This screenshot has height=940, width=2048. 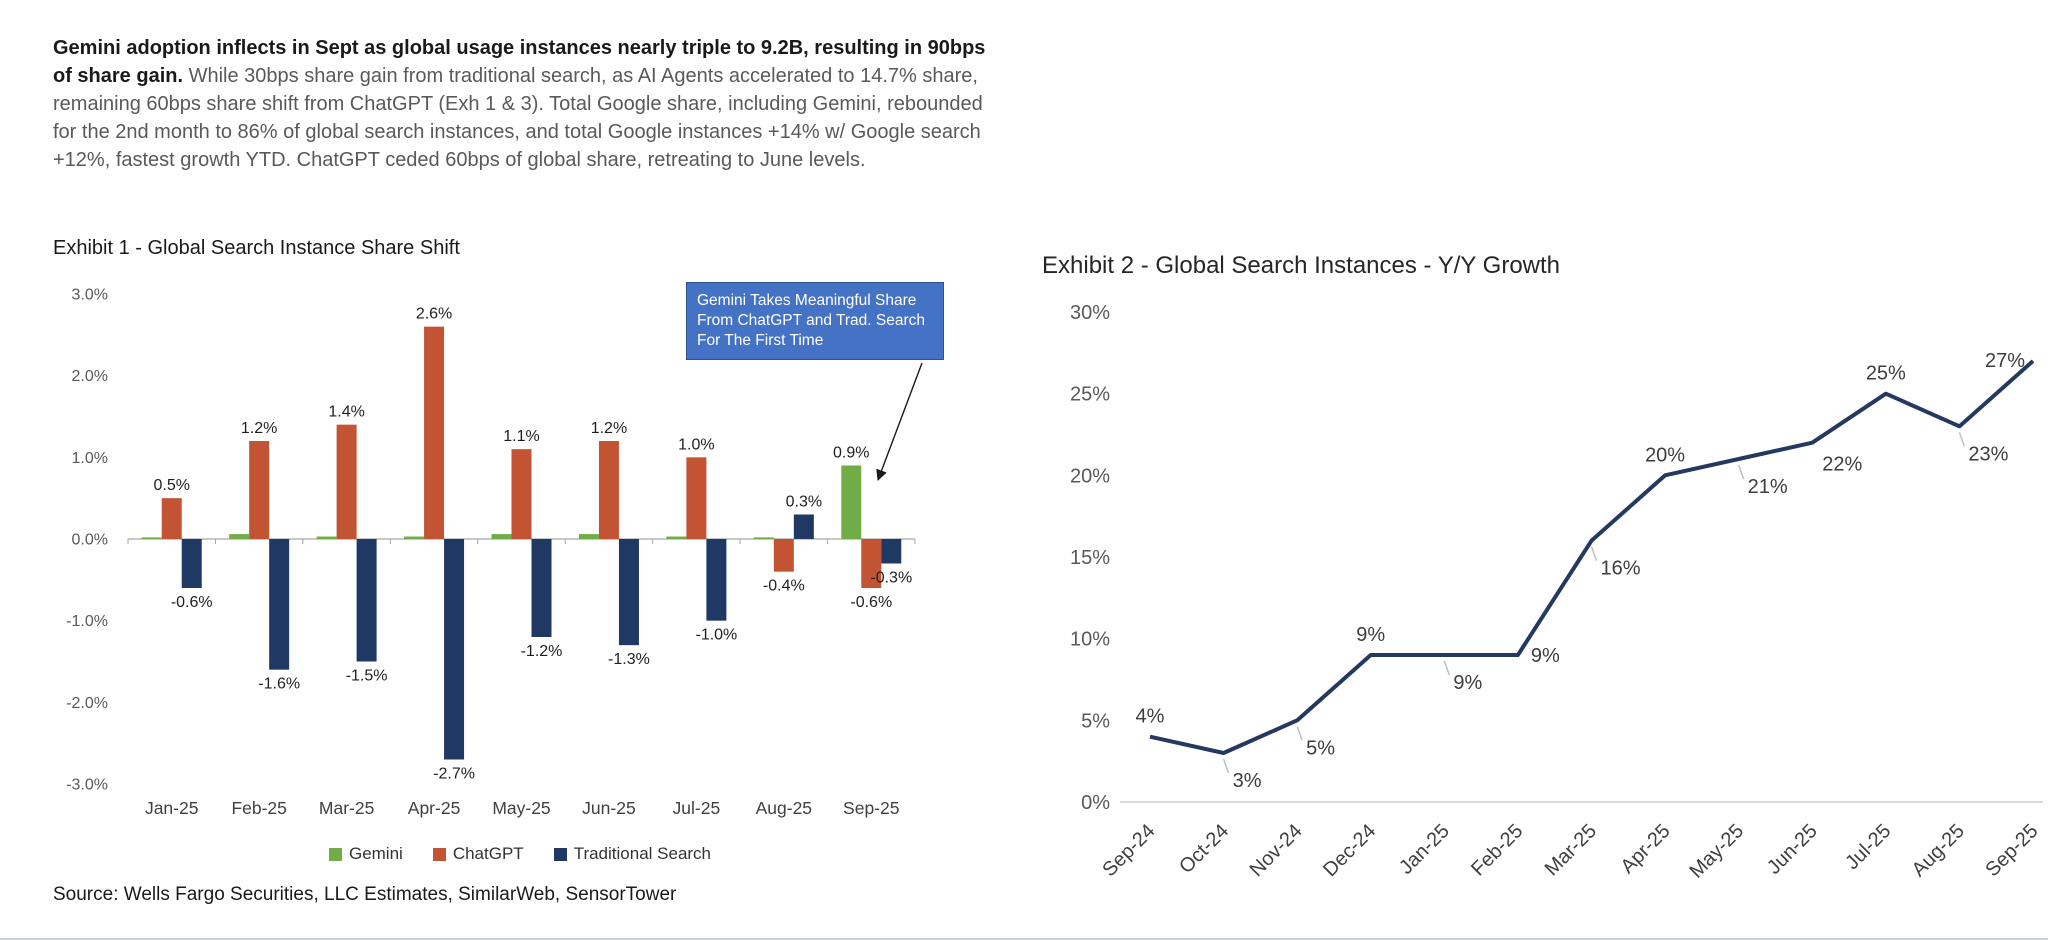 I want to click on bottom-divider, so click(x=1024, y=939).